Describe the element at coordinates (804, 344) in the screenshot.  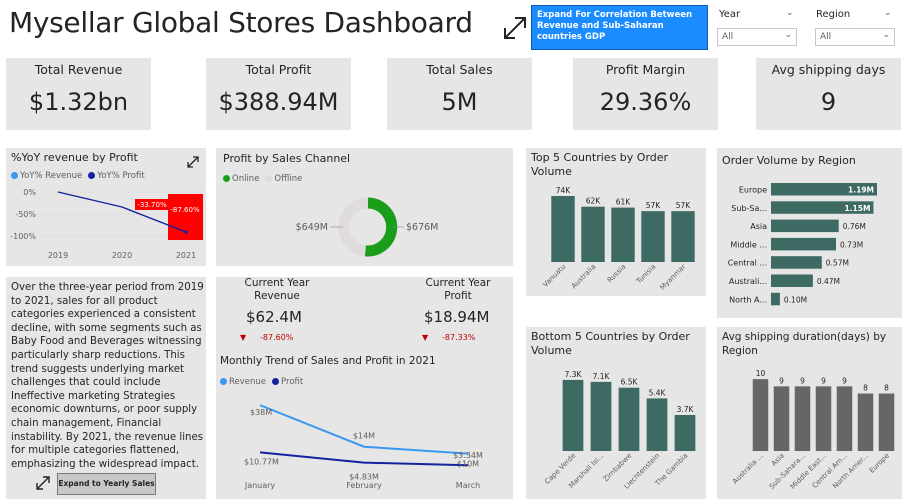
I see `shipping-title: Avg shipping duration(days) by Region` at that location.